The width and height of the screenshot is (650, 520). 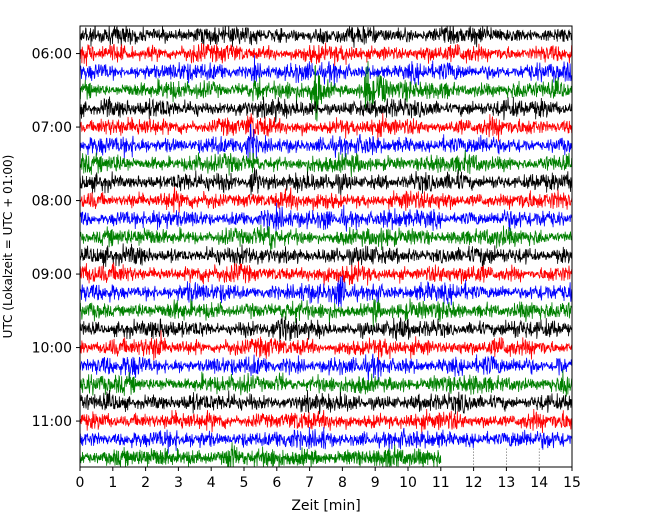 What do you see at coordinates (56, 238) in the screenshot?
I see `y-axis-ticks: 06:00 07:00 08:00 09:00 10:00 11:00` at bounding box center [56, 238].